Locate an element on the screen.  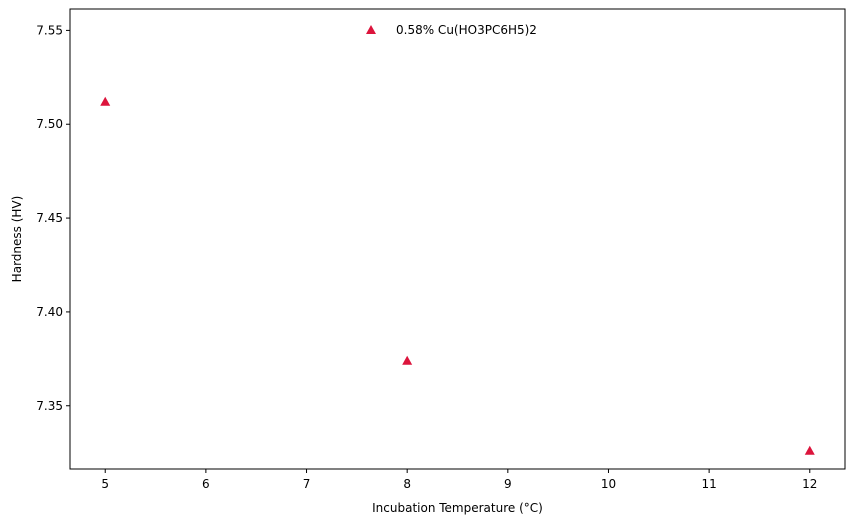
x-tick-label-7: 7 is located at coordinates (307, 484).